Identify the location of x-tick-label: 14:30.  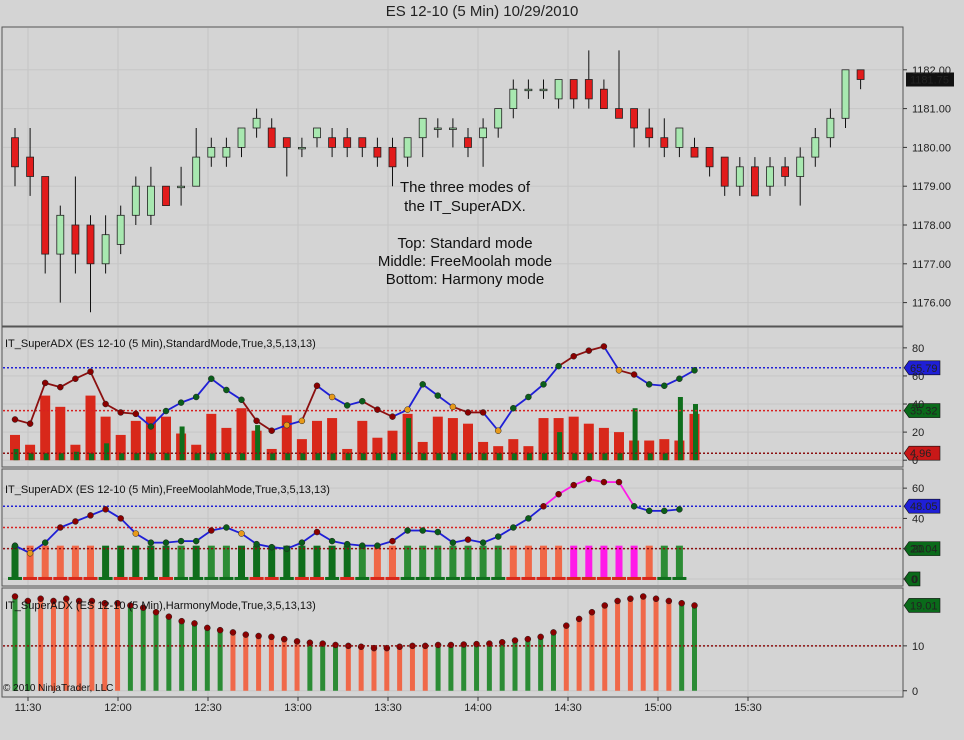
(568, 708).